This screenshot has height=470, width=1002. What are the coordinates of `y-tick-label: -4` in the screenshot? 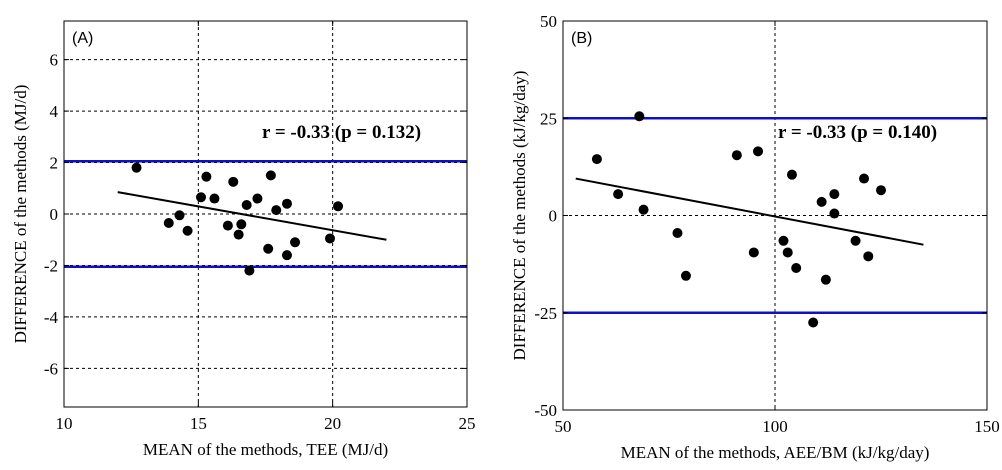 It's located at (51, 317).